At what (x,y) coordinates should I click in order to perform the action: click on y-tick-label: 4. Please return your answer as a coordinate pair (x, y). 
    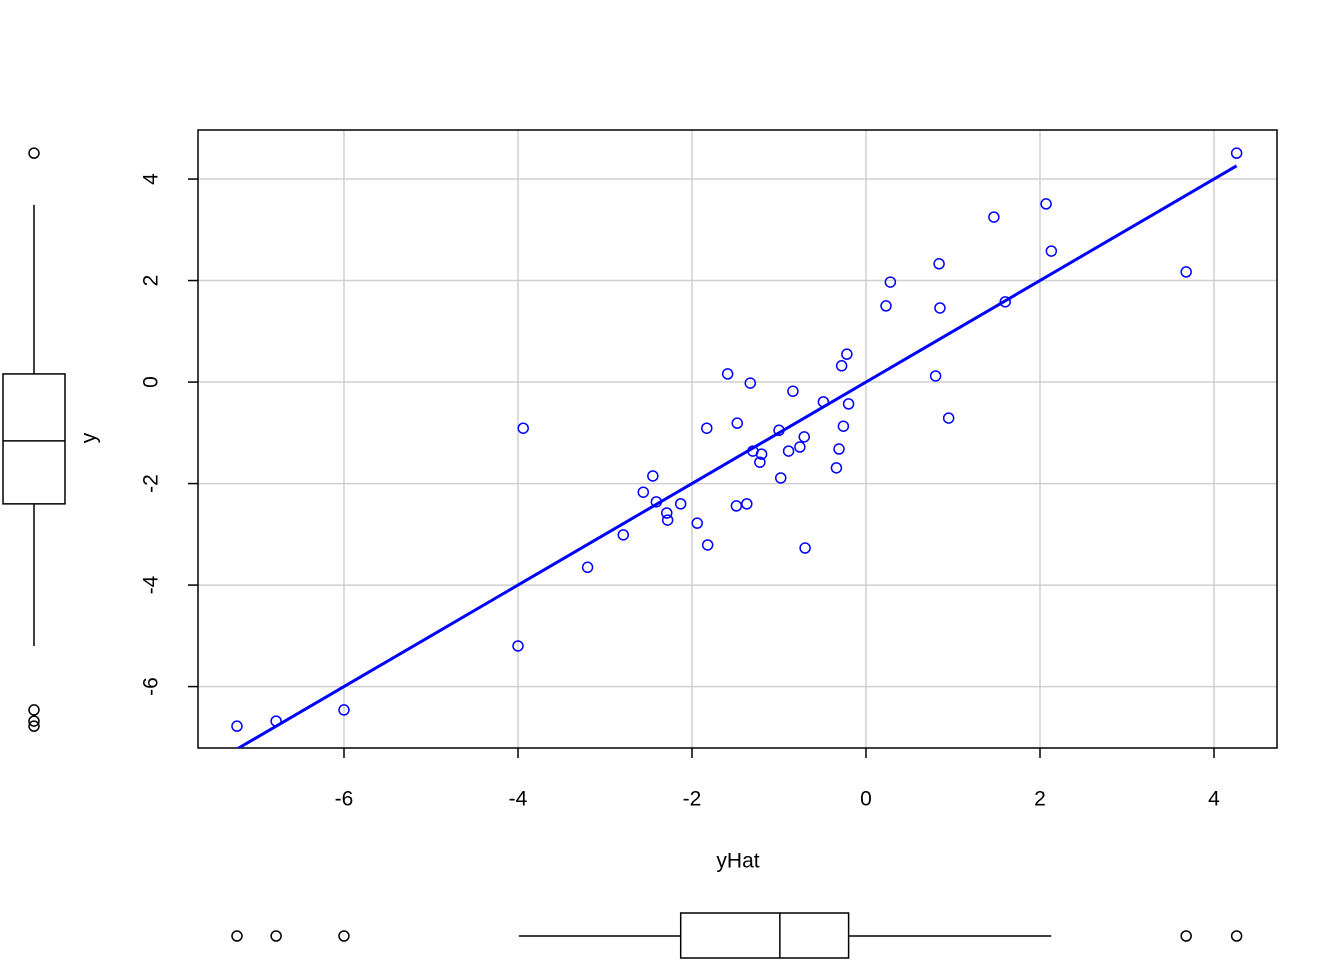
    Looking at the image, I should click on (151, 179).